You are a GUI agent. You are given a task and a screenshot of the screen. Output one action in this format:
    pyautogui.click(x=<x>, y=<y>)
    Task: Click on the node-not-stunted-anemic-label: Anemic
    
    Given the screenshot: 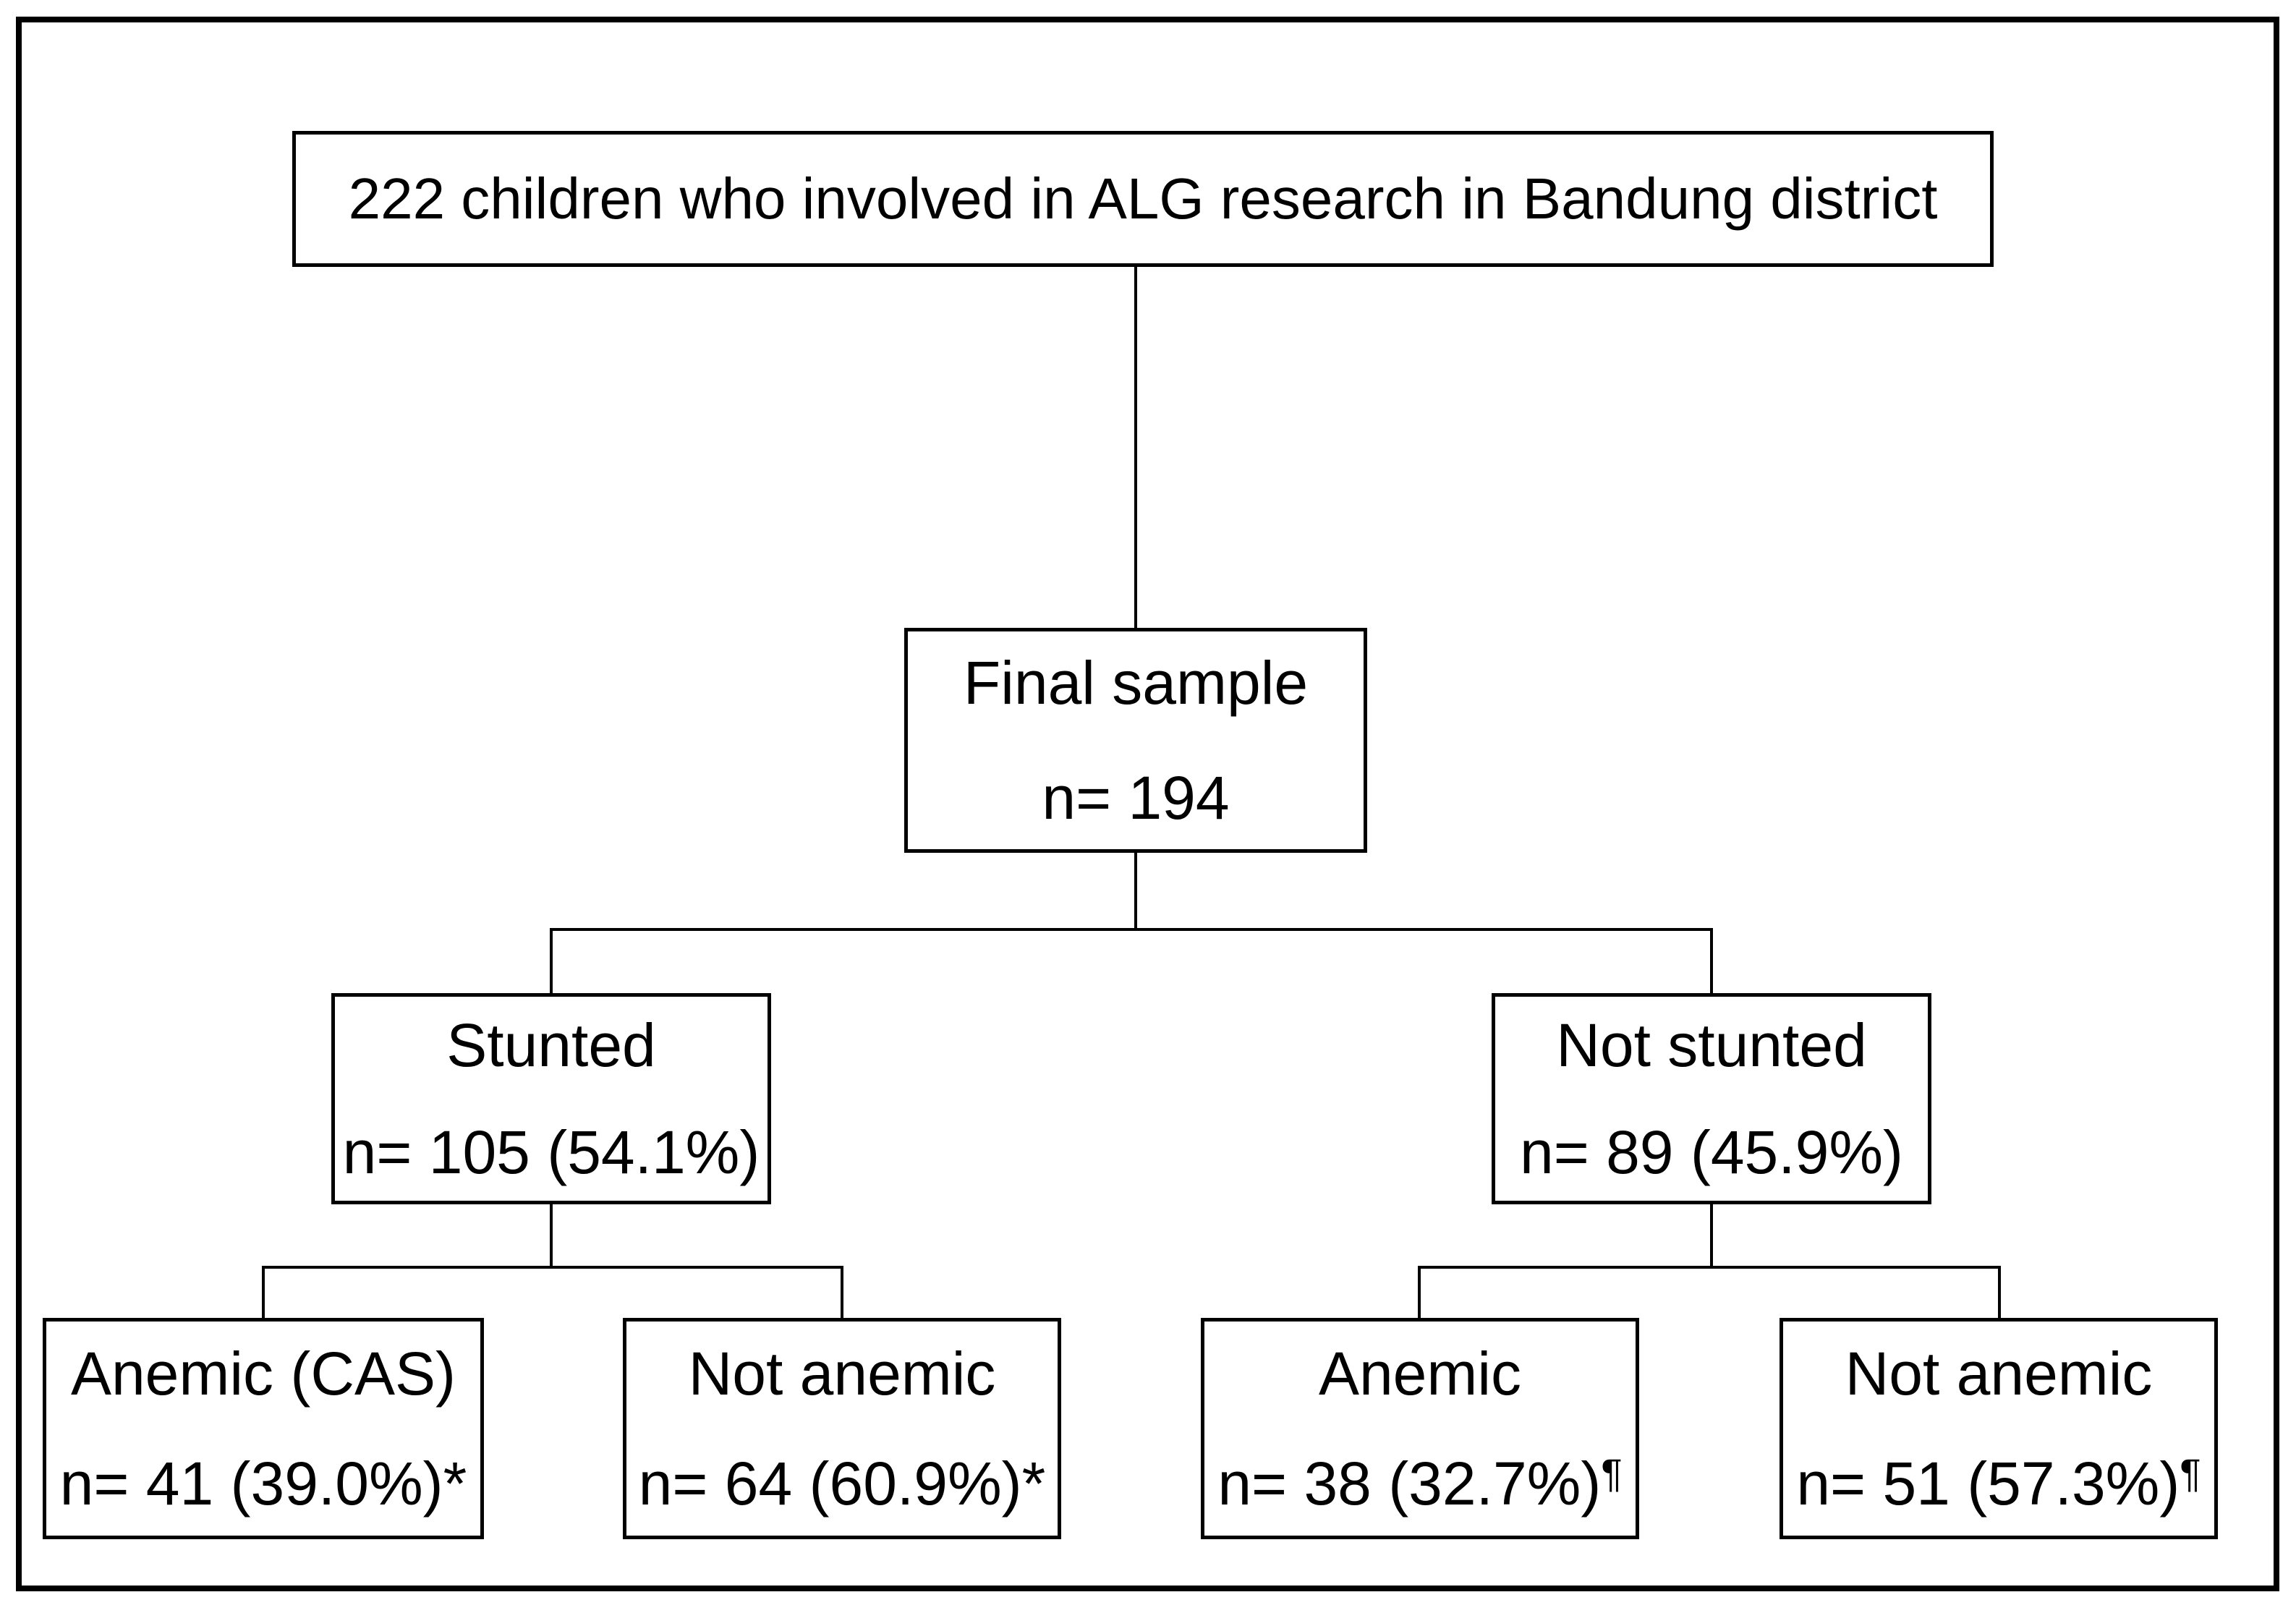 What is the action you would take?
    pyautogui.click(x=1420, y=1373)
    